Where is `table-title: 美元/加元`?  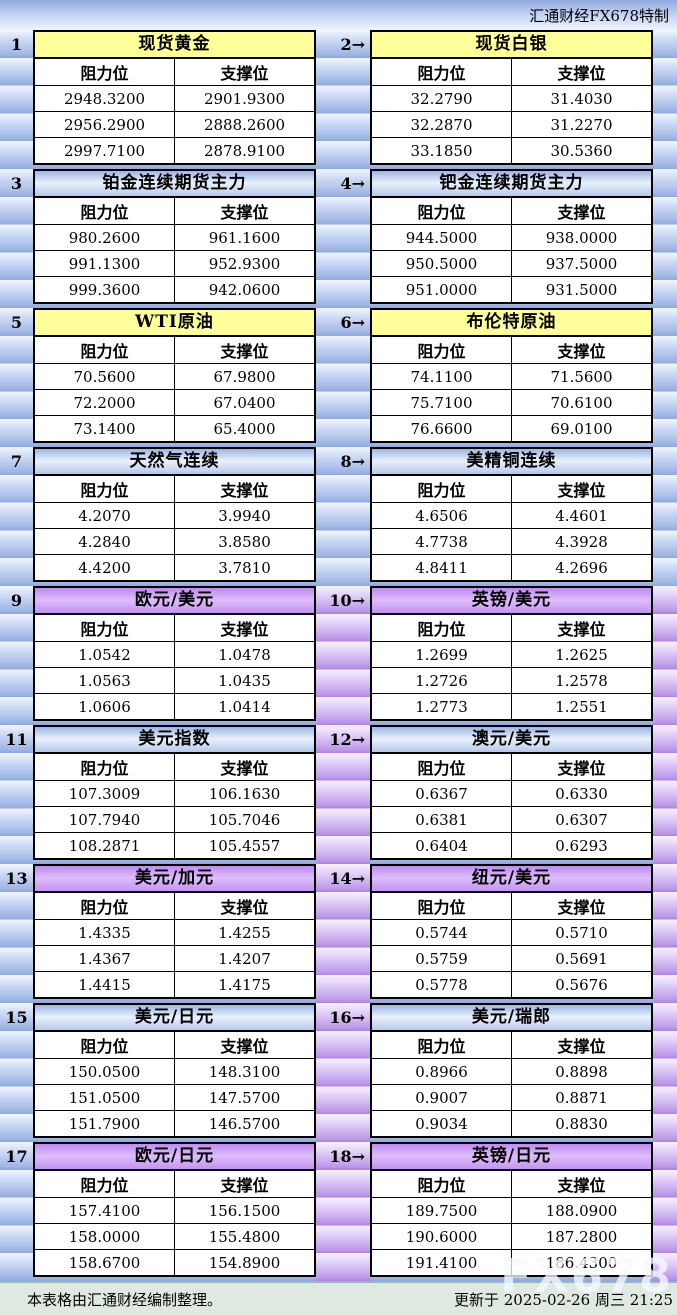 table-title: 美元/加元 is located at coordinates (174, 879).